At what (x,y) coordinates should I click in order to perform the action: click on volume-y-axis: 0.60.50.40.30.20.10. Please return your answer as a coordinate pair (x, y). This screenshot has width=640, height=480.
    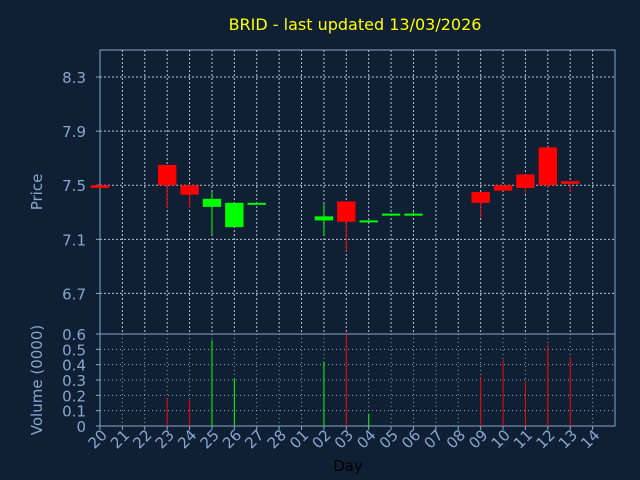
    Looking at the image, I should click on (81, 381).